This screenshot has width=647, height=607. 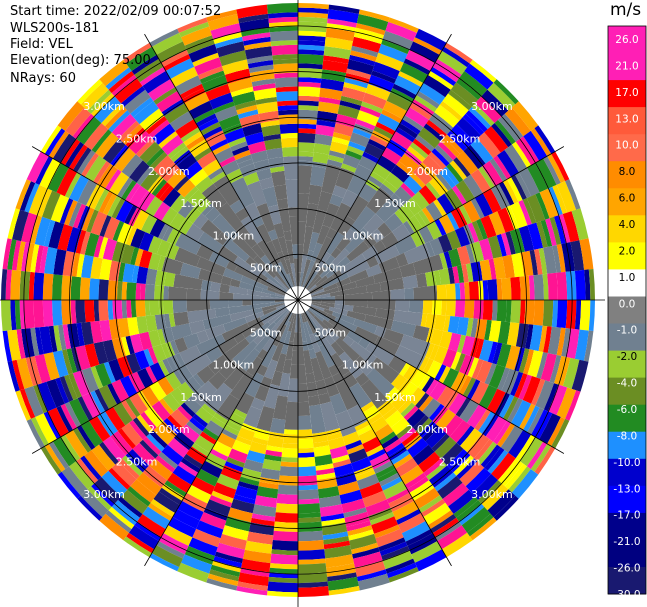 I want to click on range-ring-label: 2.00km, so click(x=169, y=171).